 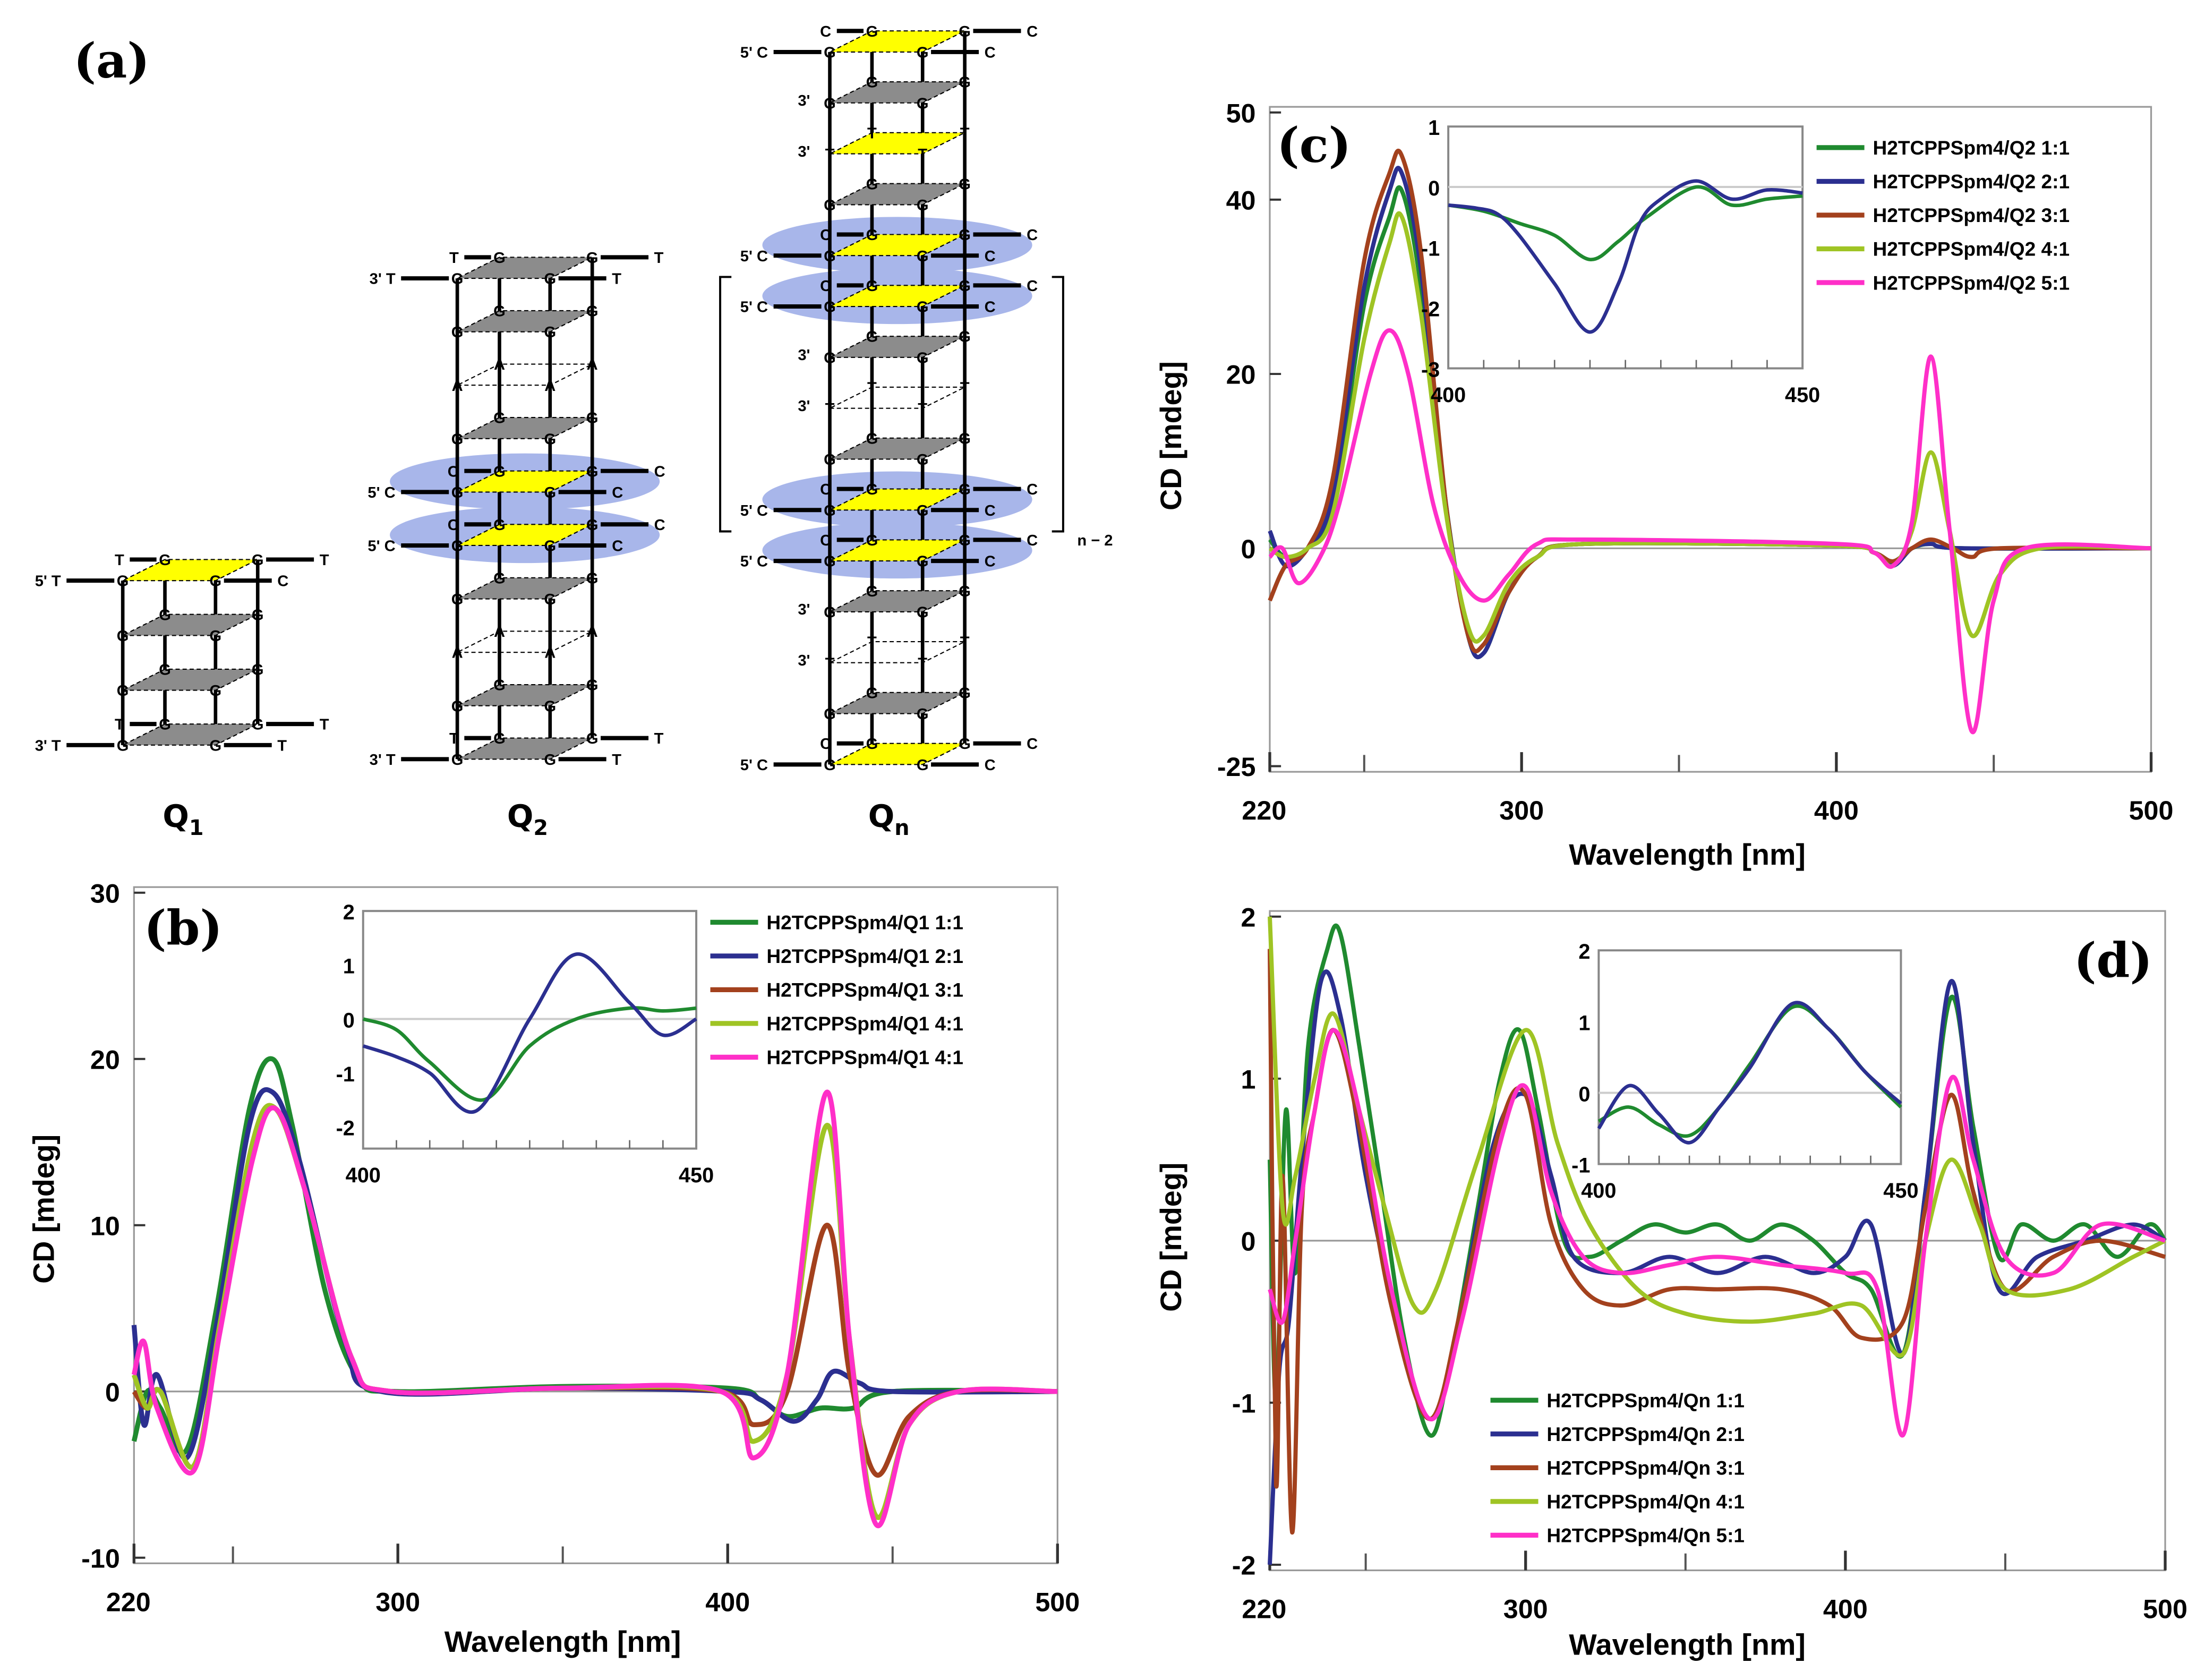 What do you see at coordinates (1525, 1609) in the screenshot?
I see `x-tick-label: 300` at bounding box center [1525, 1609].